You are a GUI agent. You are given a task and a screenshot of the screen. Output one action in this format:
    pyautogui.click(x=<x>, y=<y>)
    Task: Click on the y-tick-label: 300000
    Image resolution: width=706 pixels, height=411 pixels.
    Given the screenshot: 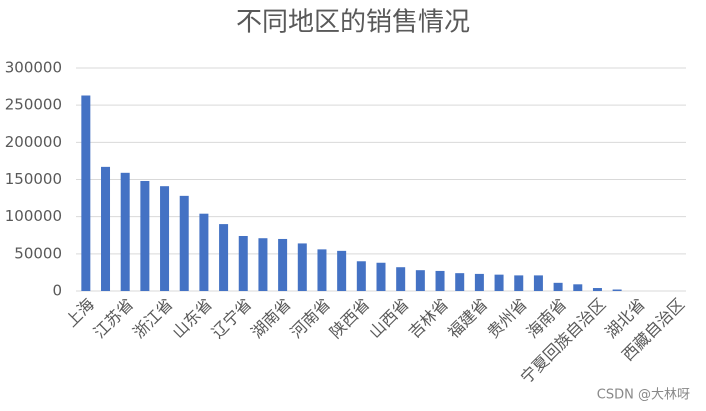 What is the action you would take?
    pyautogui.click(x=33, y=68)
    